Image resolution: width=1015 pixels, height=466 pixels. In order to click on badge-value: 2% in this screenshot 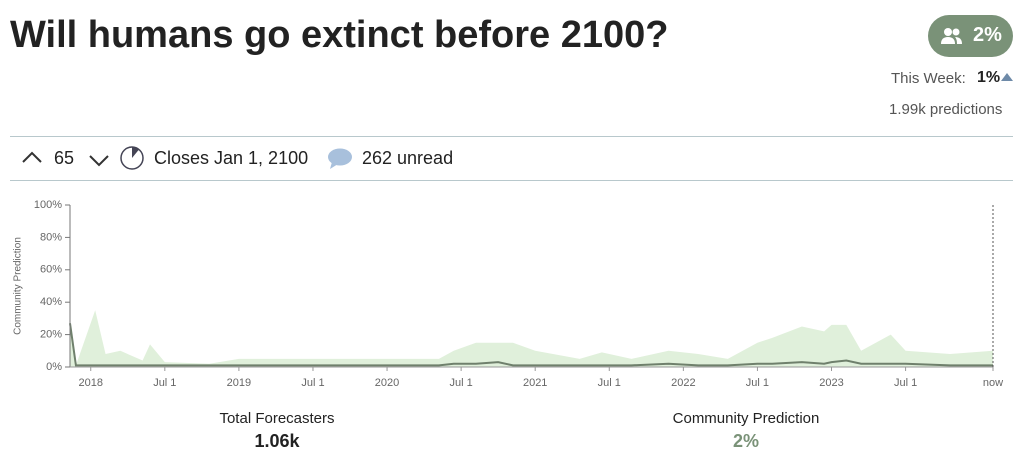, I will do `click(987, 35)`.